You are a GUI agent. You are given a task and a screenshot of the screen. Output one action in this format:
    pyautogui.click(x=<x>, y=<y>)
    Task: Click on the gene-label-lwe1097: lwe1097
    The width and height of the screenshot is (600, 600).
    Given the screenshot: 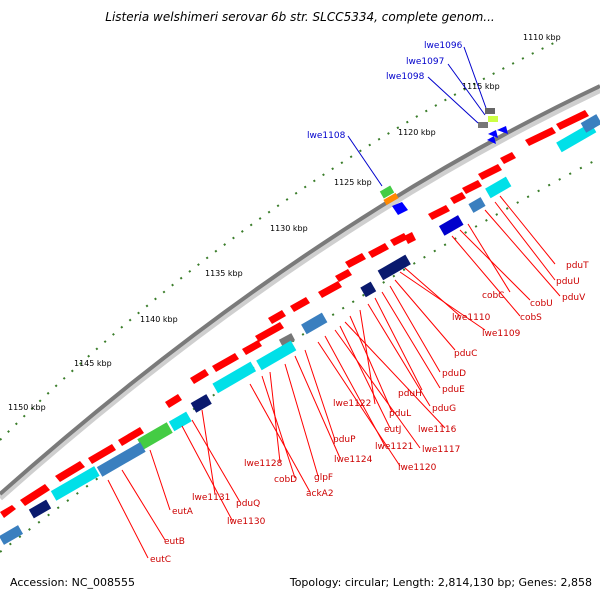 What is the action you would take?
    pyautogui.click(x=425, y=62)
    